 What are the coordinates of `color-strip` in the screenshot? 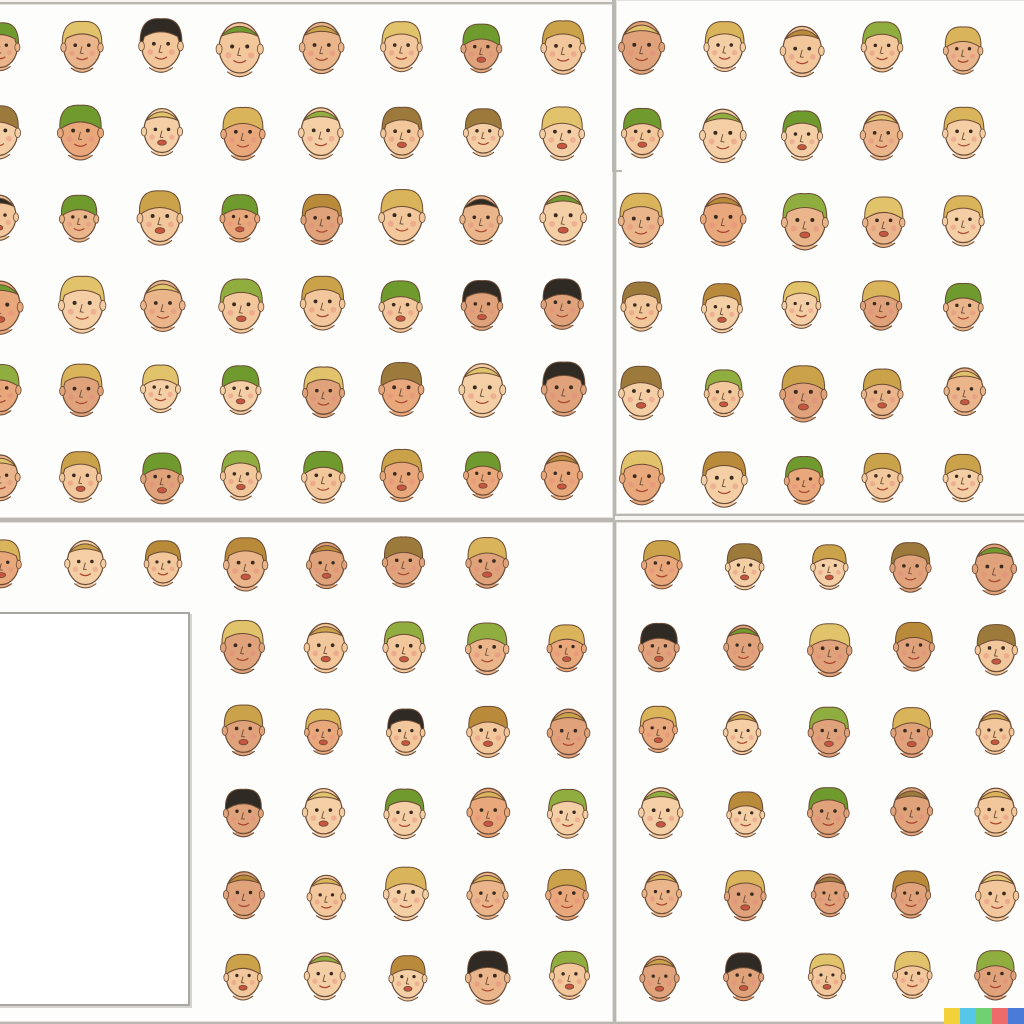 It's located at (984, 1016).